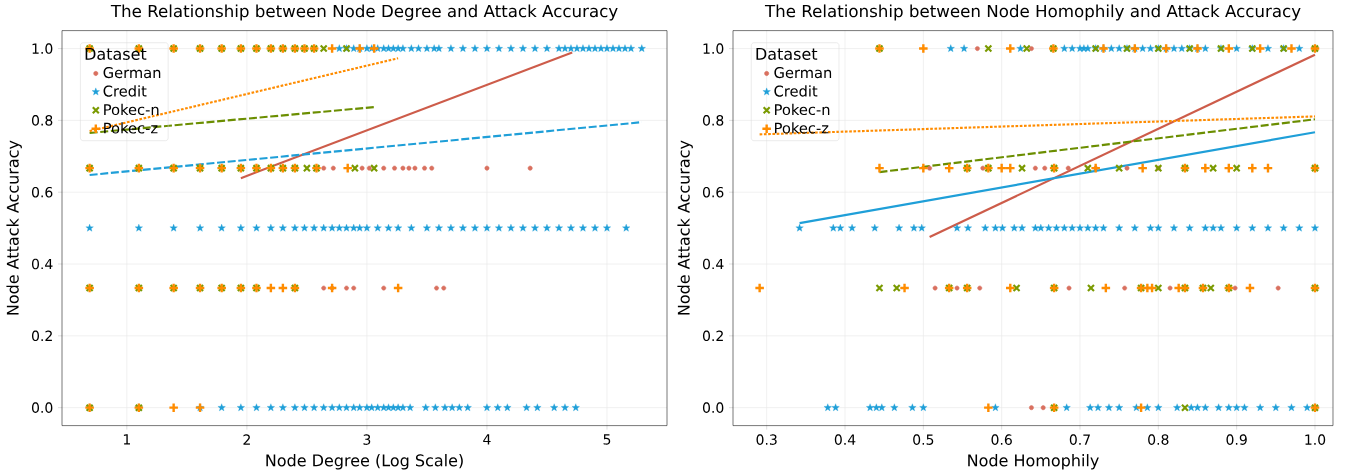 This screenshot has width=1356, height=474. Describe the element at coordinates (246, 439) in the screenshot. I see `x-tick-label: 2` at that location.